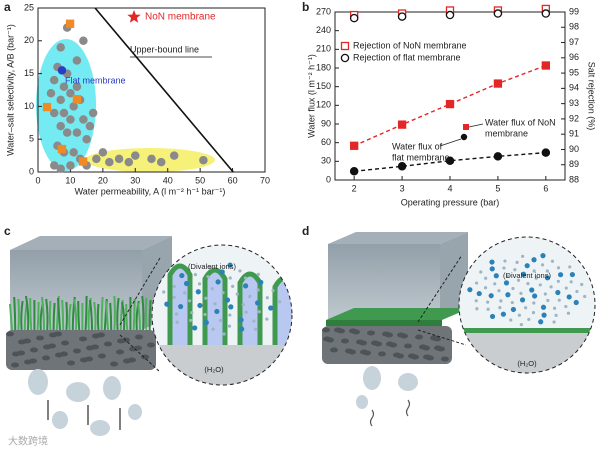 The height and width of the screenshot is (455, 600). What do you see at coordinates (200, 180) in the screenshot?
I see `x-tick-label: 50` at bounding box center [200, 180].